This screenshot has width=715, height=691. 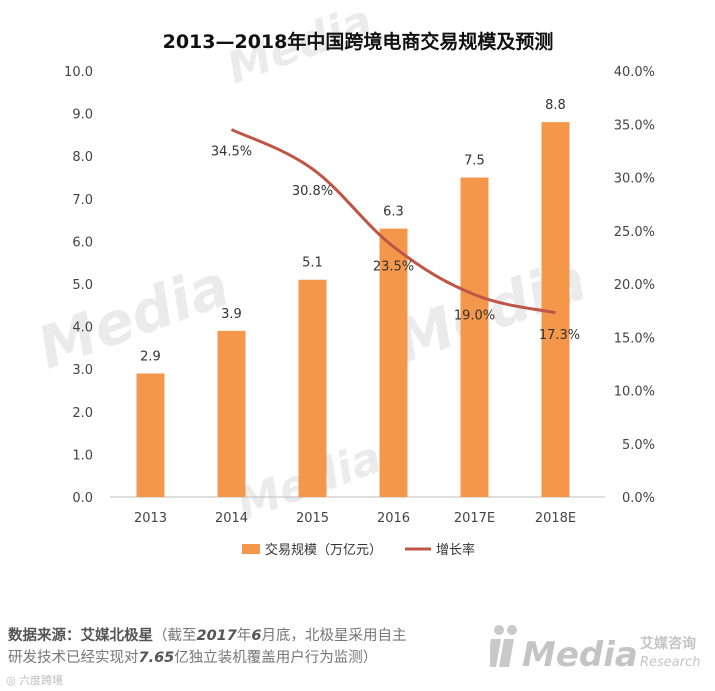 I want to click on line-data-label: 30.8%, so click(x=312, y=191).